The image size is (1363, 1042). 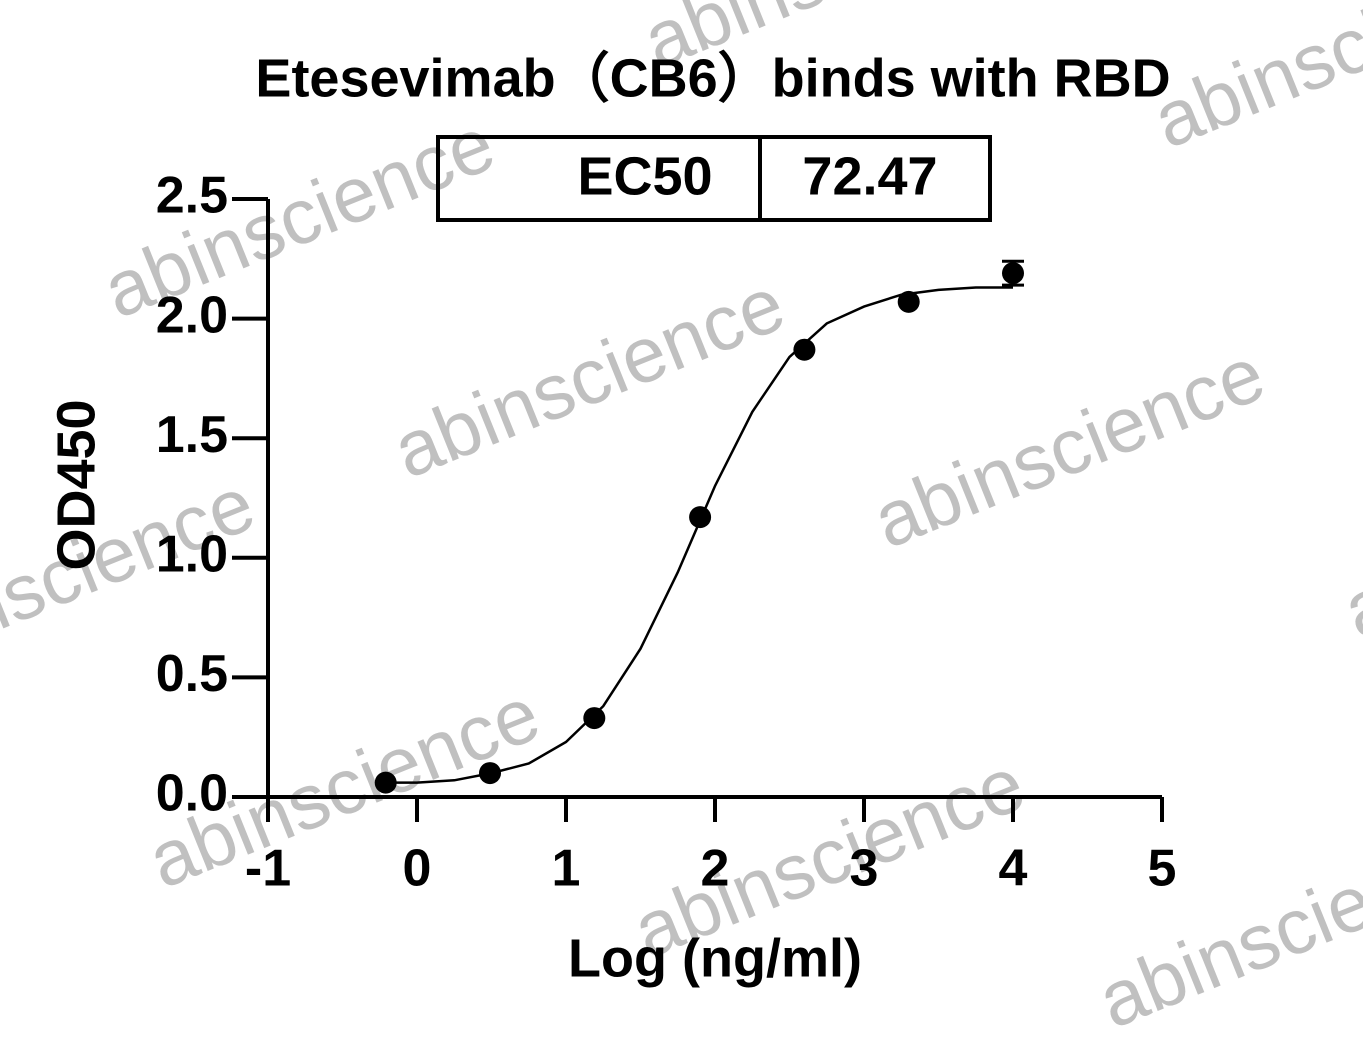 I want to click on y-tick-label: 2.5, so click(x=192, y=196).